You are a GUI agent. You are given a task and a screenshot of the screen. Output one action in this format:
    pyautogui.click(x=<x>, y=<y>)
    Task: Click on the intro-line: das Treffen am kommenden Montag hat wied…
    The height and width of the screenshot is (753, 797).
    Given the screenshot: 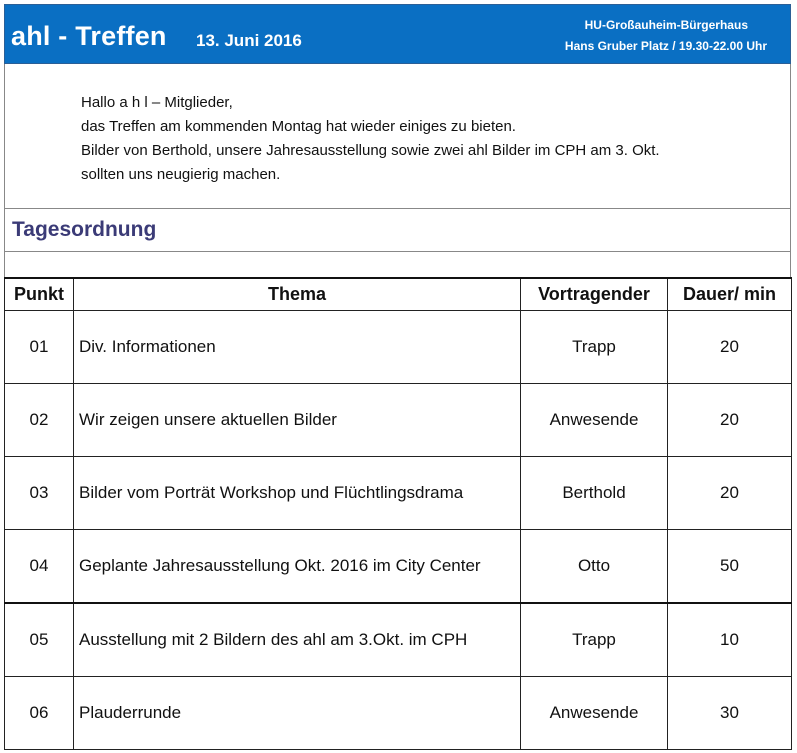 What is the action you would take?
    pyautogui.click(x=298, y=126)
    